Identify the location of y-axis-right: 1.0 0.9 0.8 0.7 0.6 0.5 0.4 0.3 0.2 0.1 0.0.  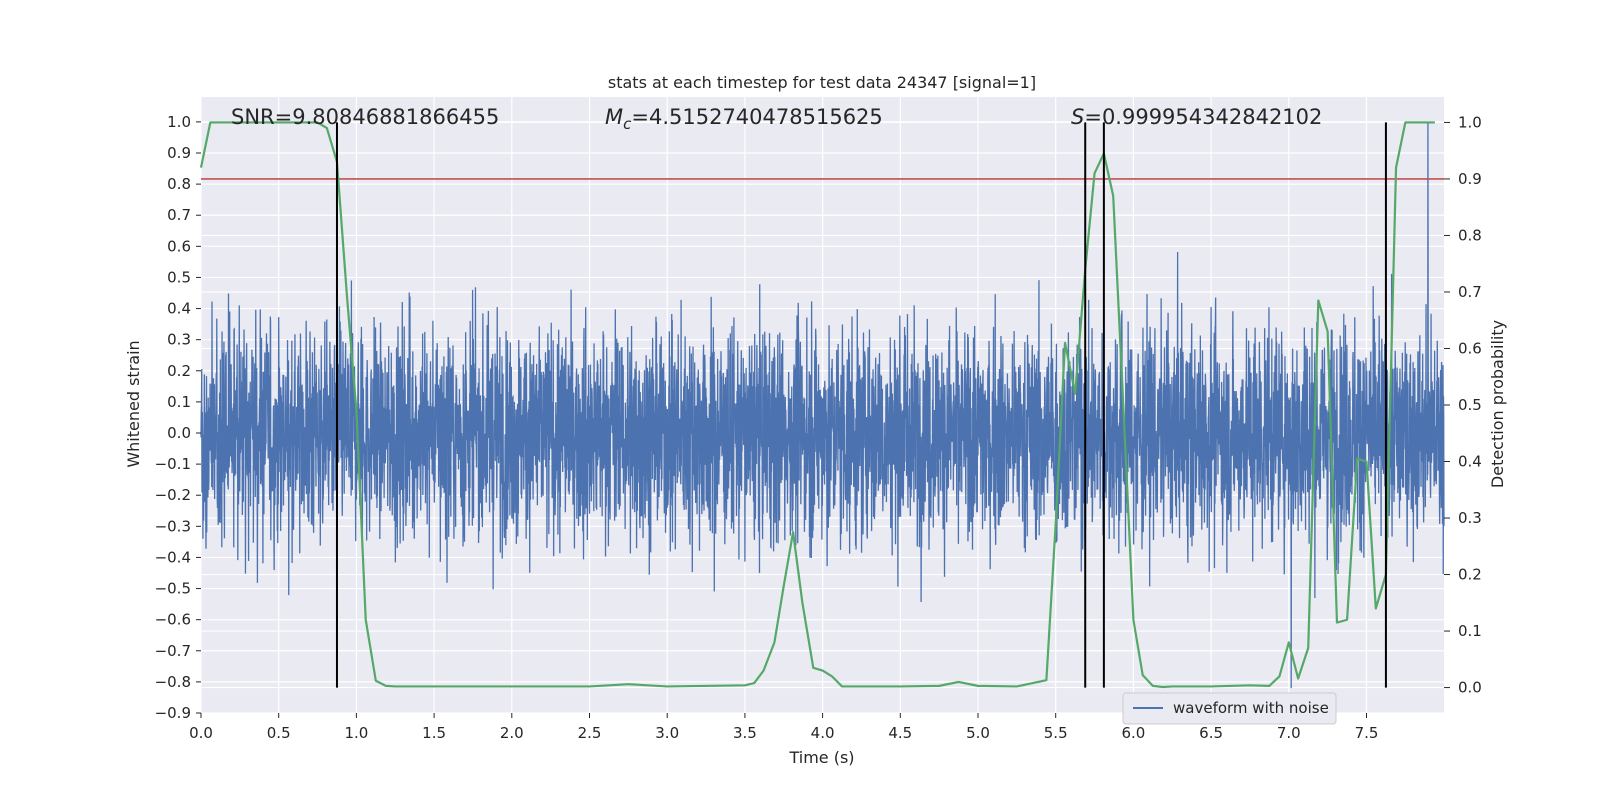
(1463, 405).